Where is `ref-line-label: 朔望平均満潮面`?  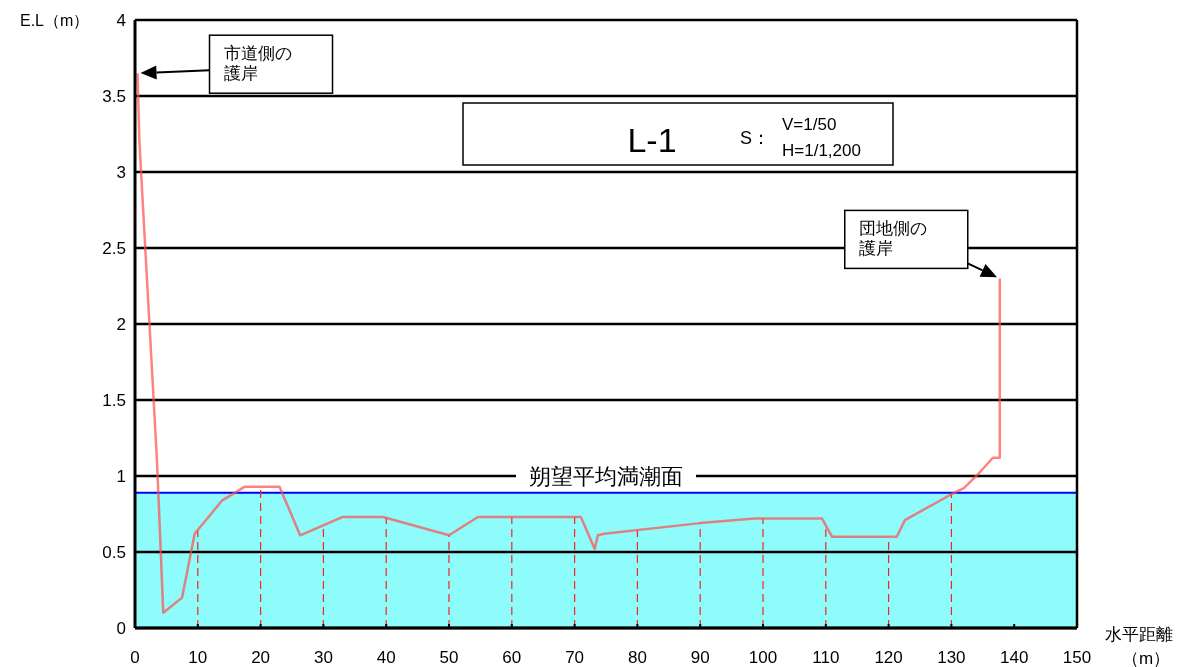 ref-line-label: 朔望平均満潮面 is located at coordinates (606, 476).